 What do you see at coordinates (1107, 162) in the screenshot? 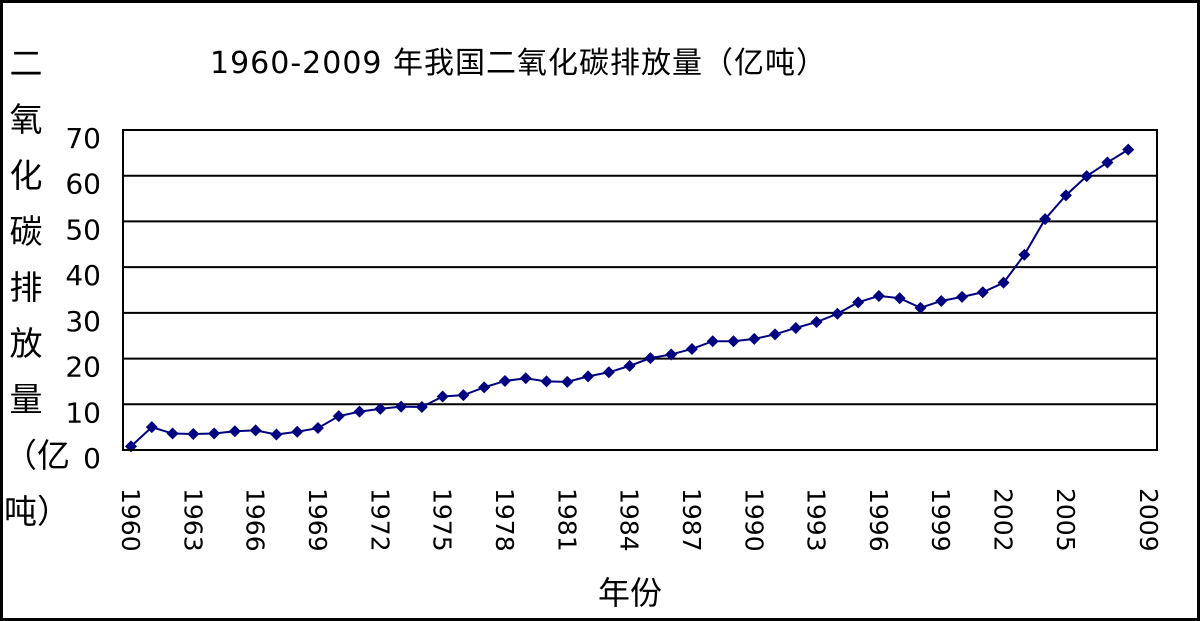
I see `data-point-2007` at bounding box center [1107, 162].